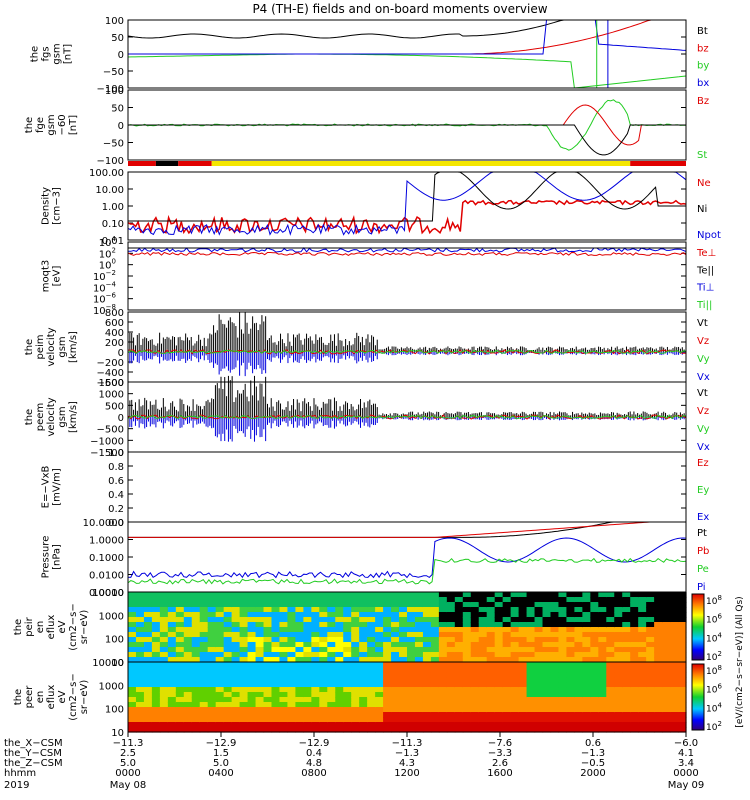  What do you see at coordinates (40, 125) in the screenshot?
I see `ylabel-line: fge` at bounding box center [40, 125].